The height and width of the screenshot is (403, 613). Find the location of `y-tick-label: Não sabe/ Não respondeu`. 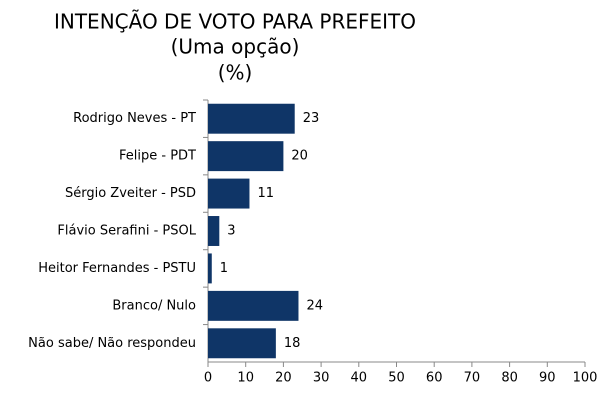

y-tick-label: Não sabe/ Não respondeu is located at coordinates (112, 343).